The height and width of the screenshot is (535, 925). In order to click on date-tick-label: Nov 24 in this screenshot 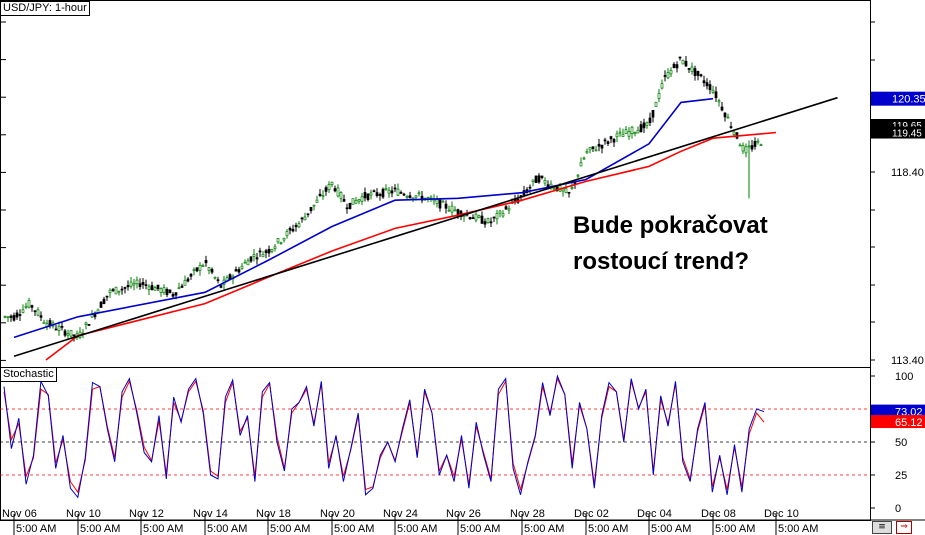, I will do `click(400, 514)`.